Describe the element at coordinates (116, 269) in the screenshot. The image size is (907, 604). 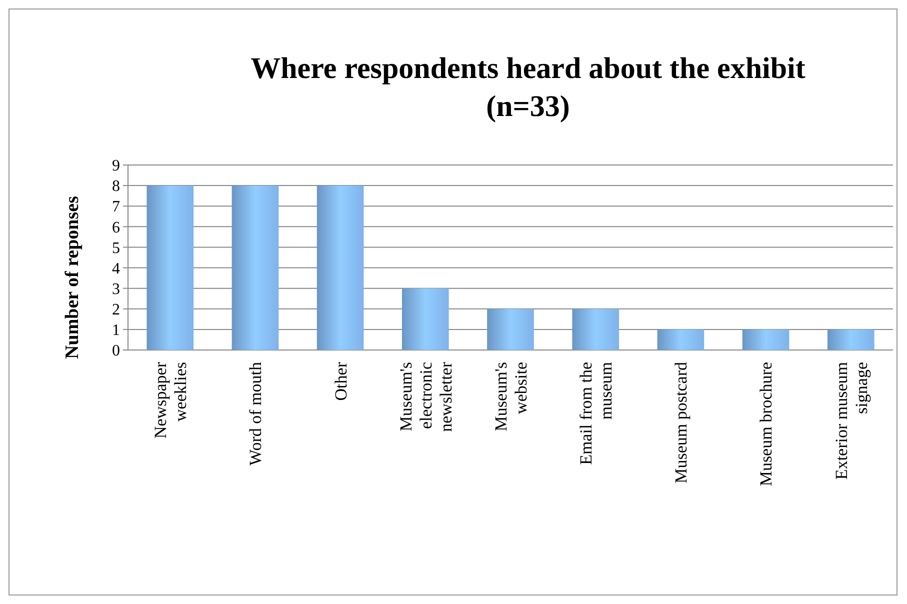
I see `y-tick-label: 4` at that location.